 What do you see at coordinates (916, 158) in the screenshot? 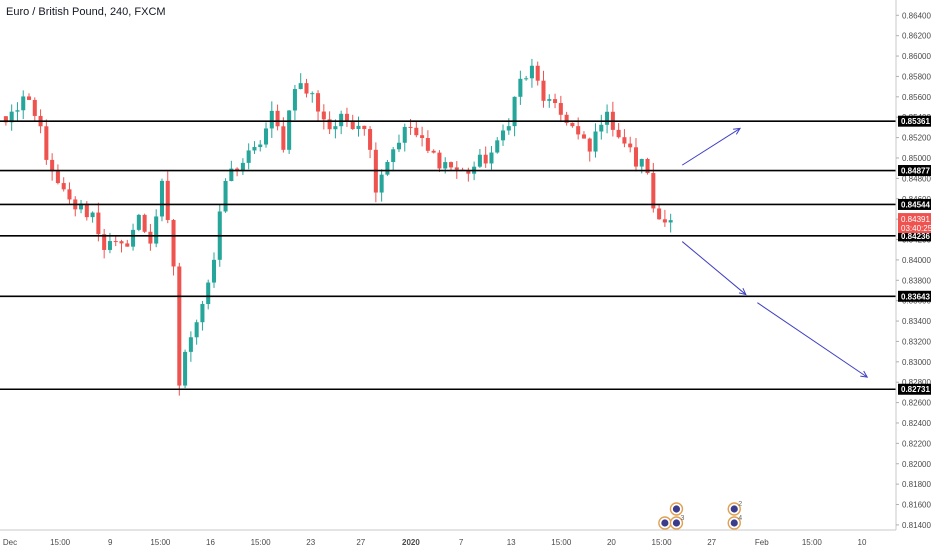
I see `price-axis-label: 0.85000` at bounding box center [916, 158].